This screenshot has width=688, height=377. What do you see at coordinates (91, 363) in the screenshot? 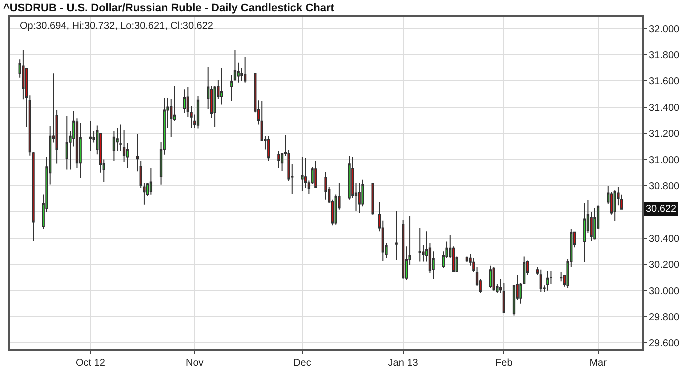
I see `x-tick-label: Oct 12` at bounding box center [91, 363].